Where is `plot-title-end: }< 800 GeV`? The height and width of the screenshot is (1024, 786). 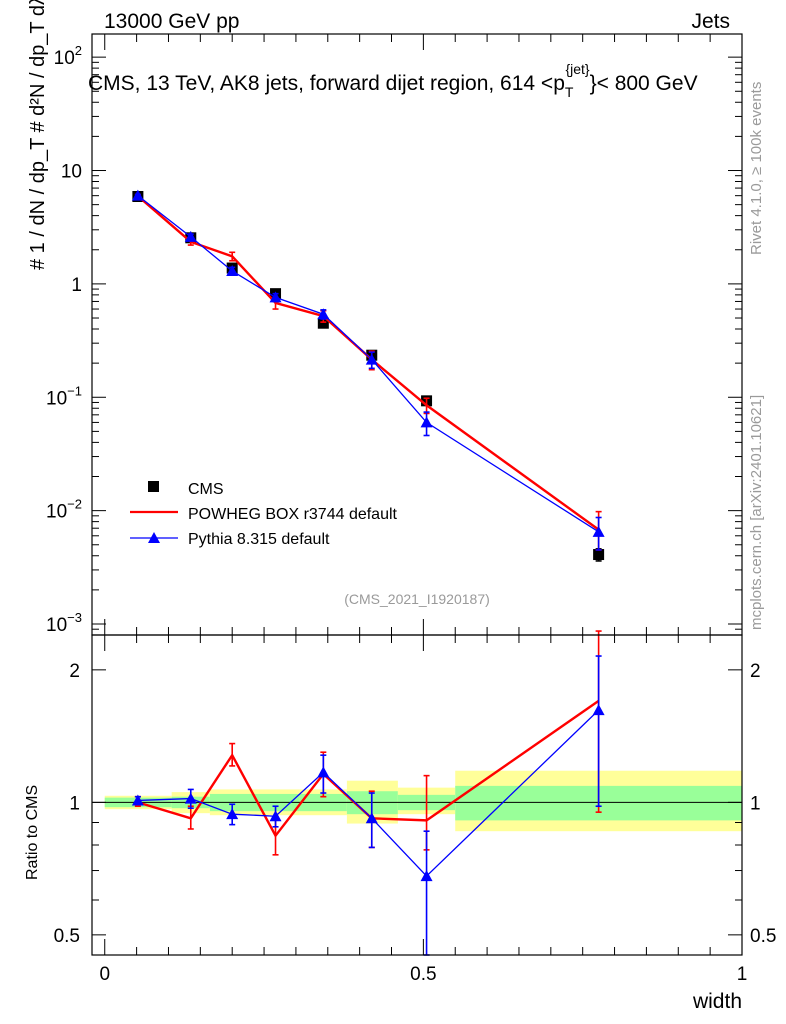 plot-title-end: }< 800 GeV is located at coordinates (644, 83).